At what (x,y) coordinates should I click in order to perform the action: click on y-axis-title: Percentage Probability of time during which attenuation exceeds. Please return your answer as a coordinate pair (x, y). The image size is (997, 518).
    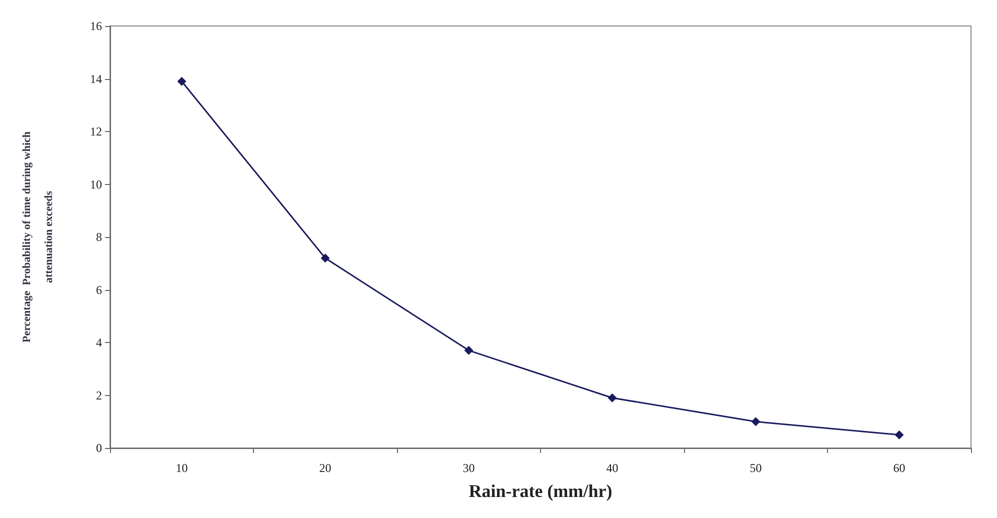
    Looking at the image, I should click on (38, 237).